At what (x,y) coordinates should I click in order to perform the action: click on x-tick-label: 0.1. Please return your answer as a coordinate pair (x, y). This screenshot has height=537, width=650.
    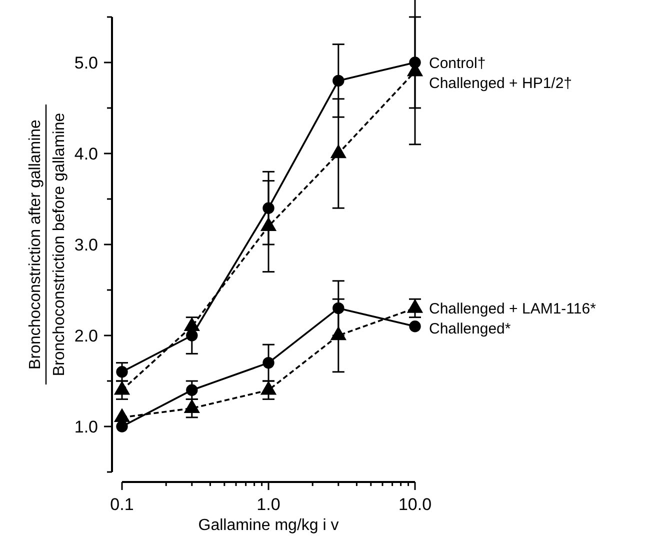
    Looking at the image, I should click on (122, 504).